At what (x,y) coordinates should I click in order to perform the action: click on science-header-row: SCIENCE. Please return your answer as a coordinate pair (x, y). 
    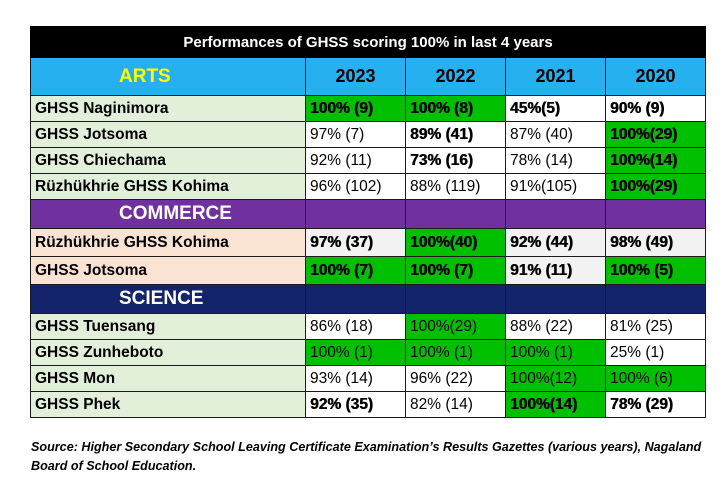
    Looking at the image, I should click on (368, 299).